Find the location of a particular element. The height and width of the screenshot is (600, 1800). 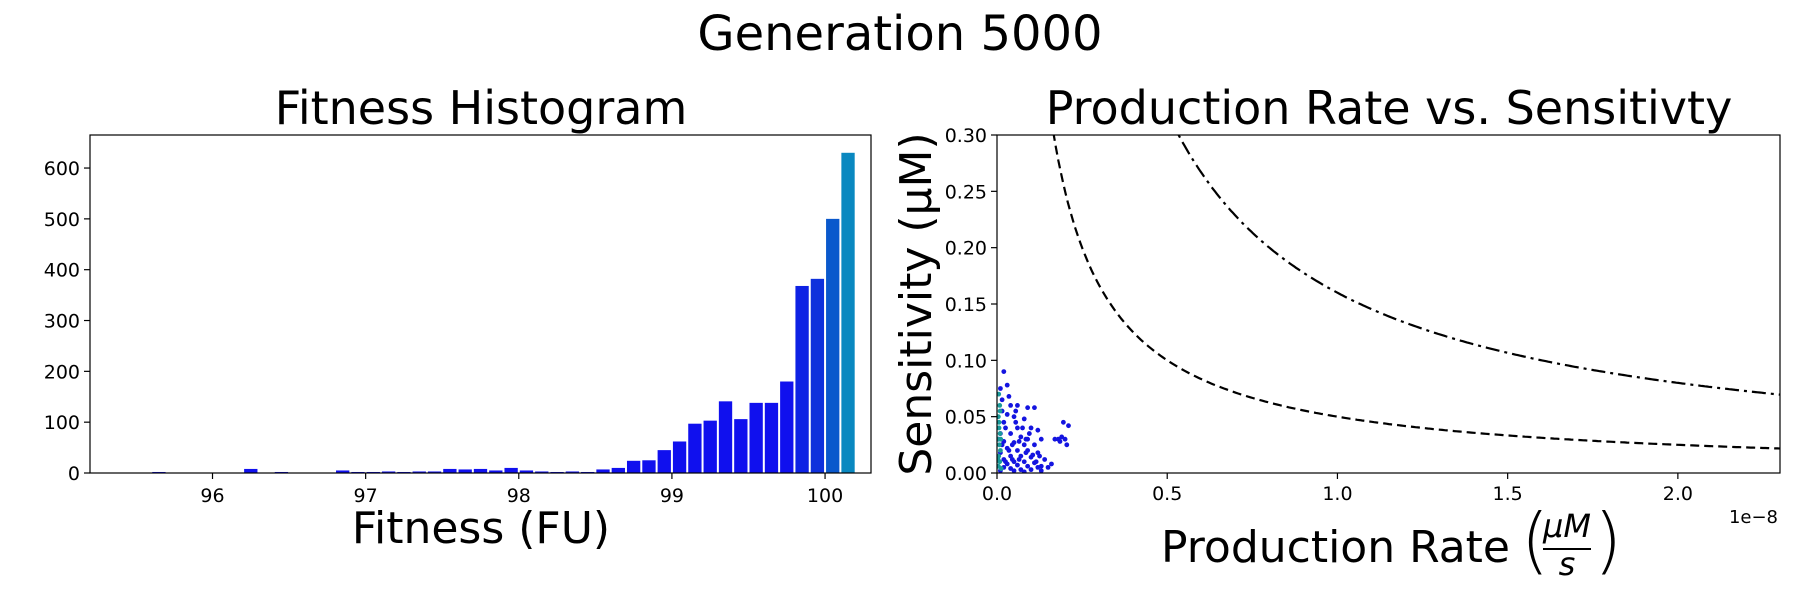

histogram-x-tick-label: 100 is located at coordinates (825, 496).